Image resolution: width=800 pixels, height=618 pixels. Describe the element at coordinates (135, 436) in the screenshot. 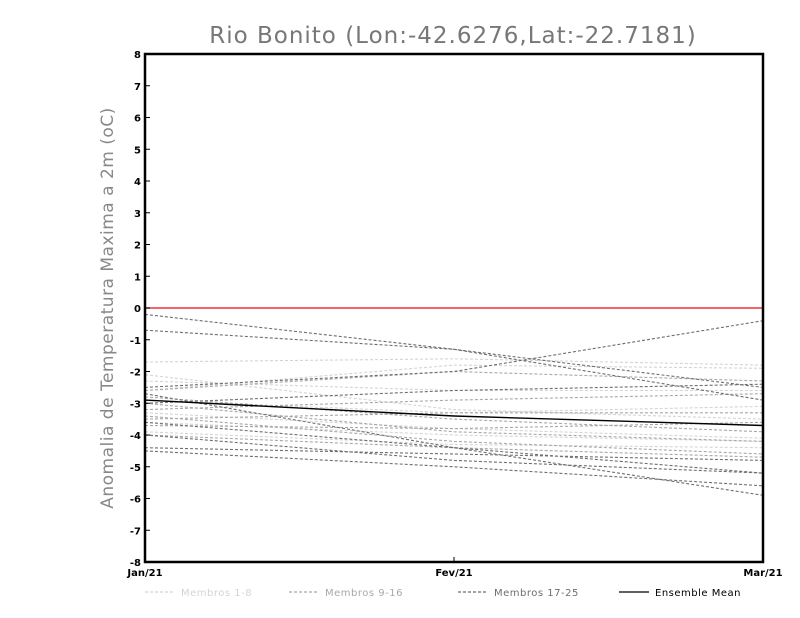

I see `y-tick-label: -4` at that location.